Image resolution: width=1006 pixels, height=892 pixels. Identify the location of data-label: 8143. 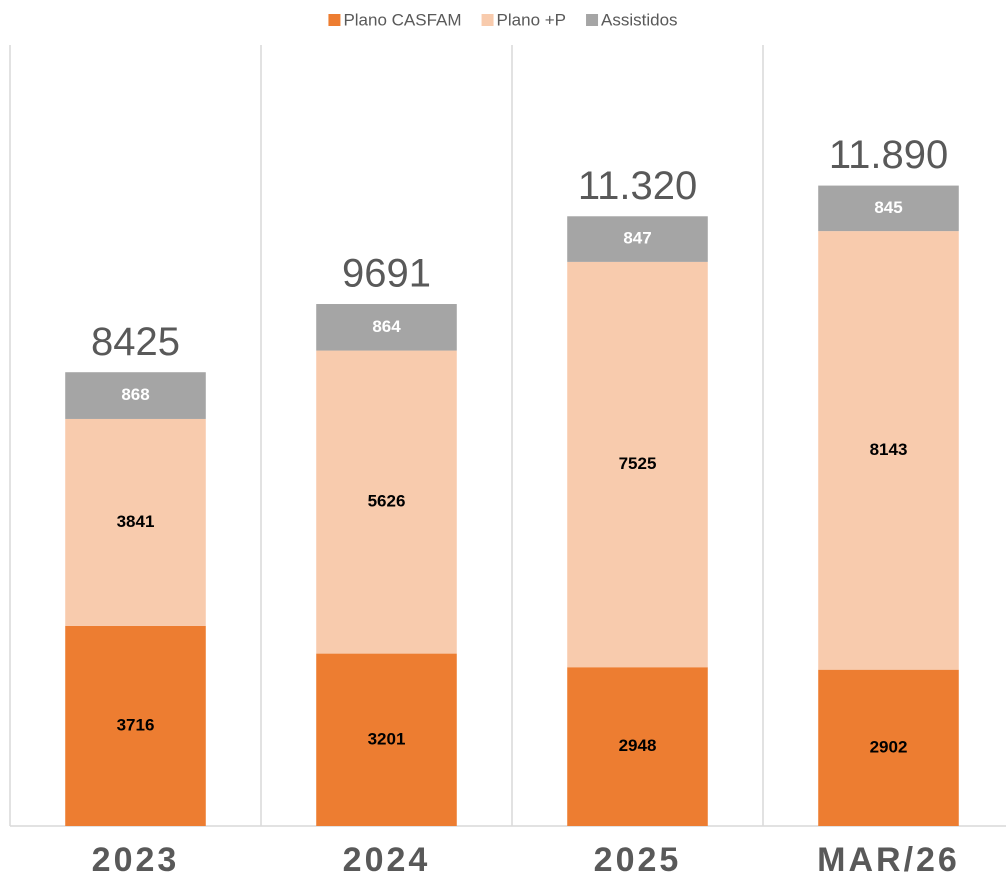
(889, 449).